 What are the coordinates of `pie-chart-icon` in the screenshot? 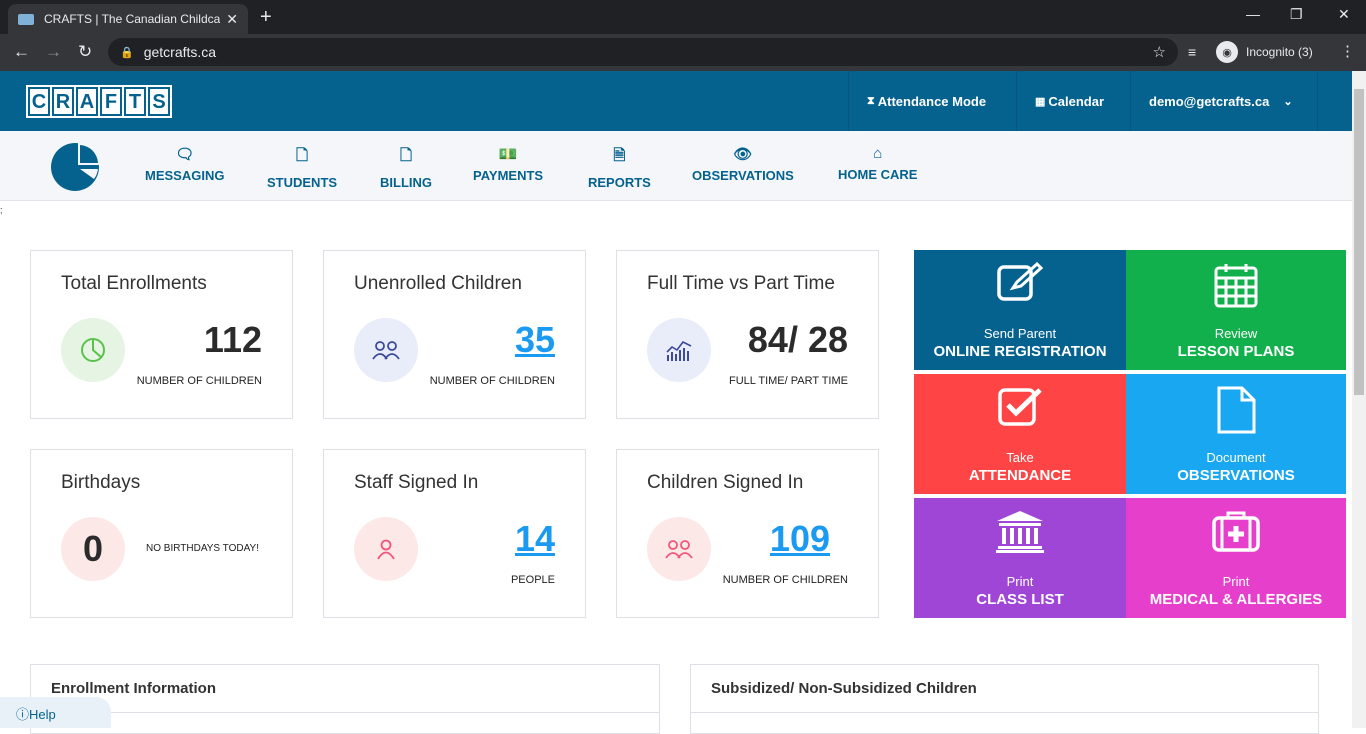 It's located at (93, 350).